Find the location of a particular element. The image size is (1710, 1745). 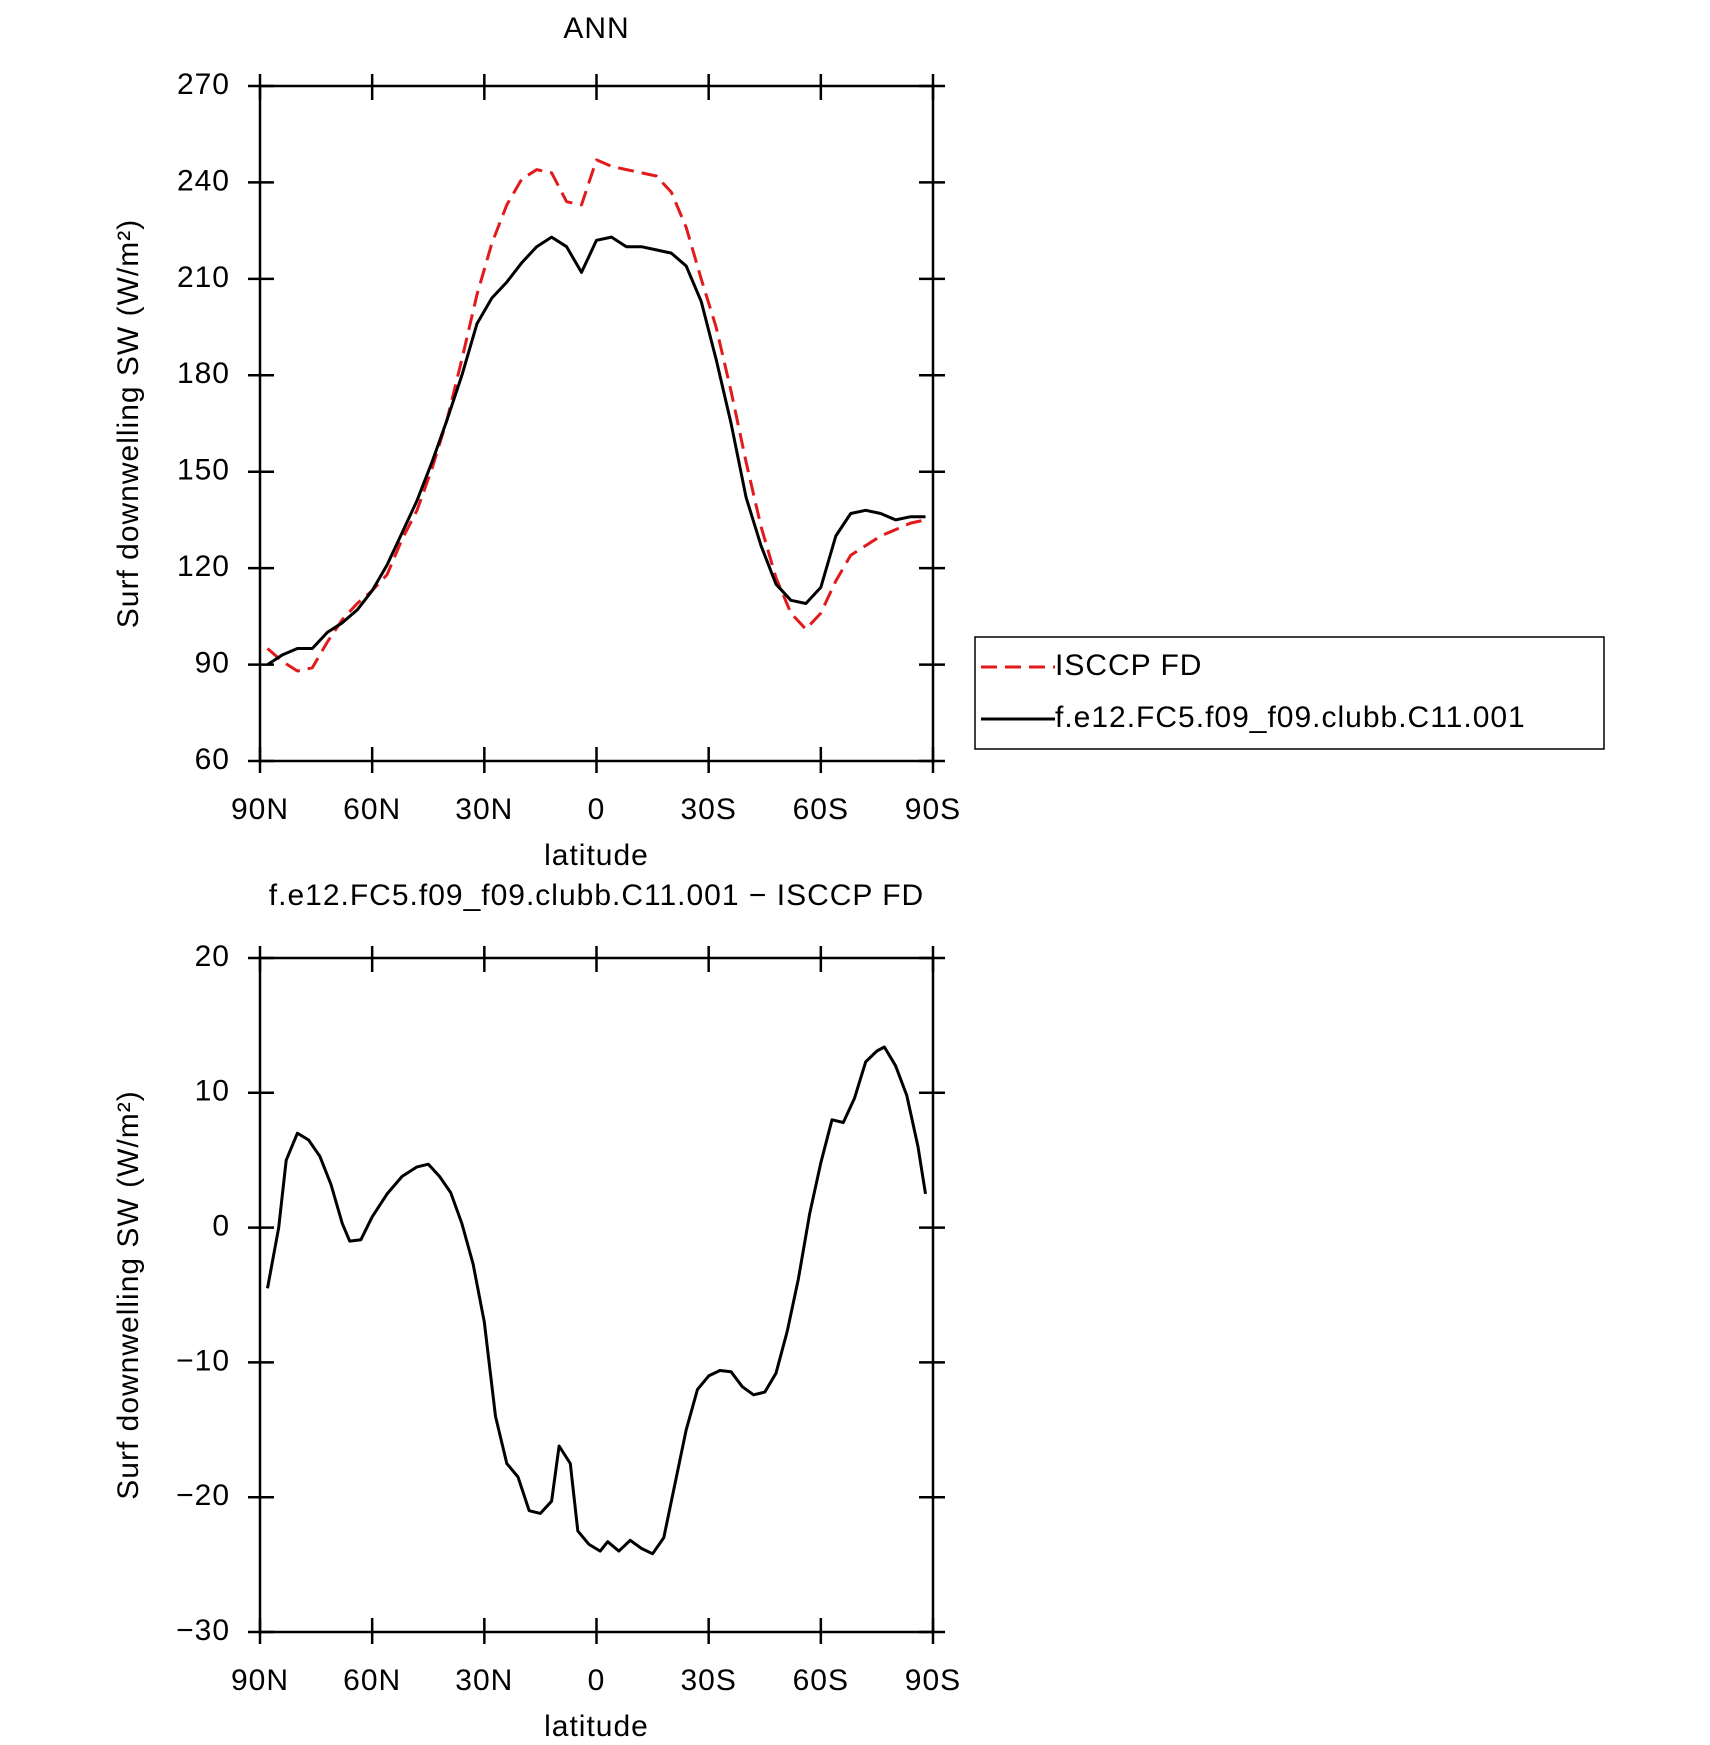

y-tick-label: 270 is located at coordinates (203, 84).